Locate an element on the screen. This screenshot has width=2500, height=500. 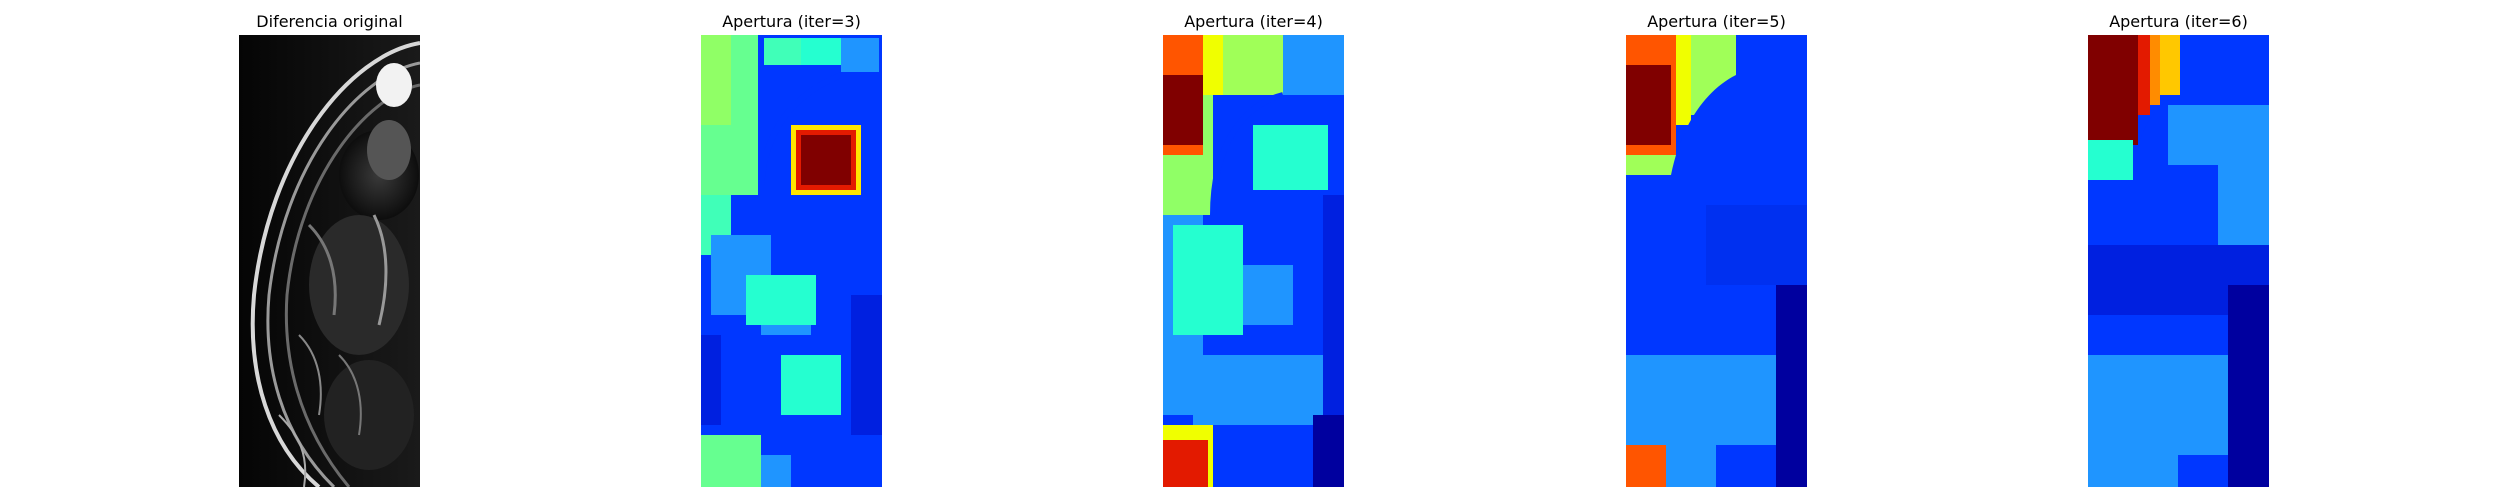
panel-title: Apertura (iter=3) is located at coordinates (791, 21).